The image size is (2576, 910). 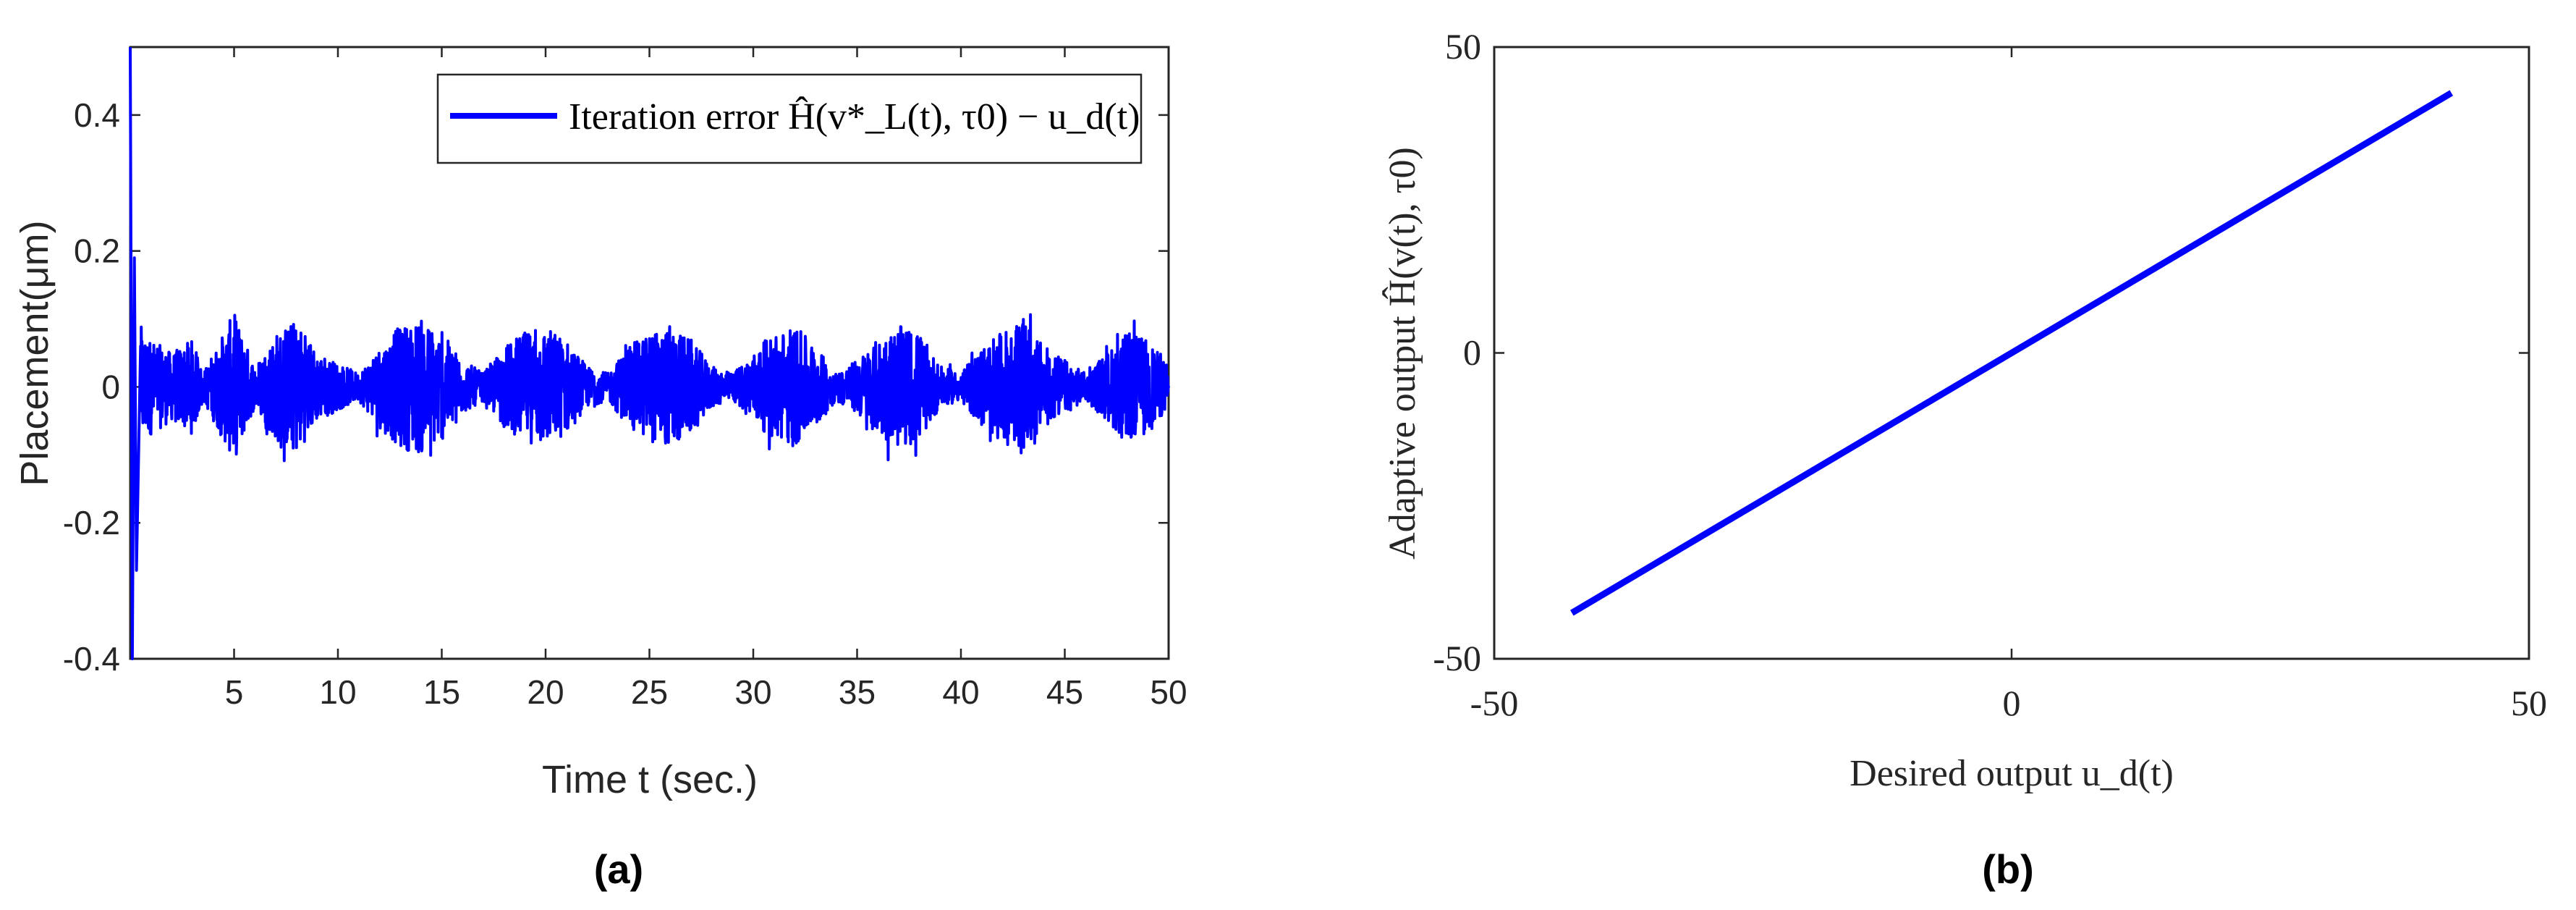 I want to click on chart-a-legend-label: Iteration error Ĥ(v*_L(t), τ0) − u_d(t), so click(x=855, y=117).